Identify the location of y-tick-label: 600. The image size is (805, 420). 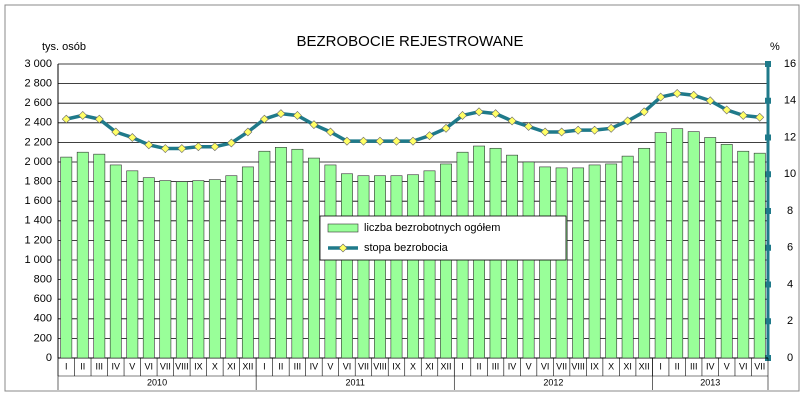
(43, 299).